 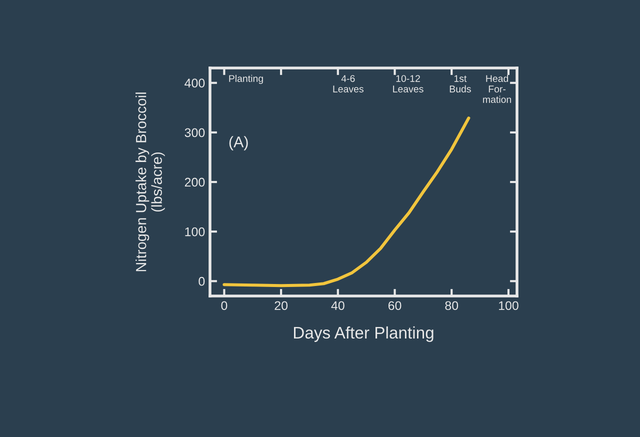 I want to click on x-tick-label: 60, so click(x=395, y=305).